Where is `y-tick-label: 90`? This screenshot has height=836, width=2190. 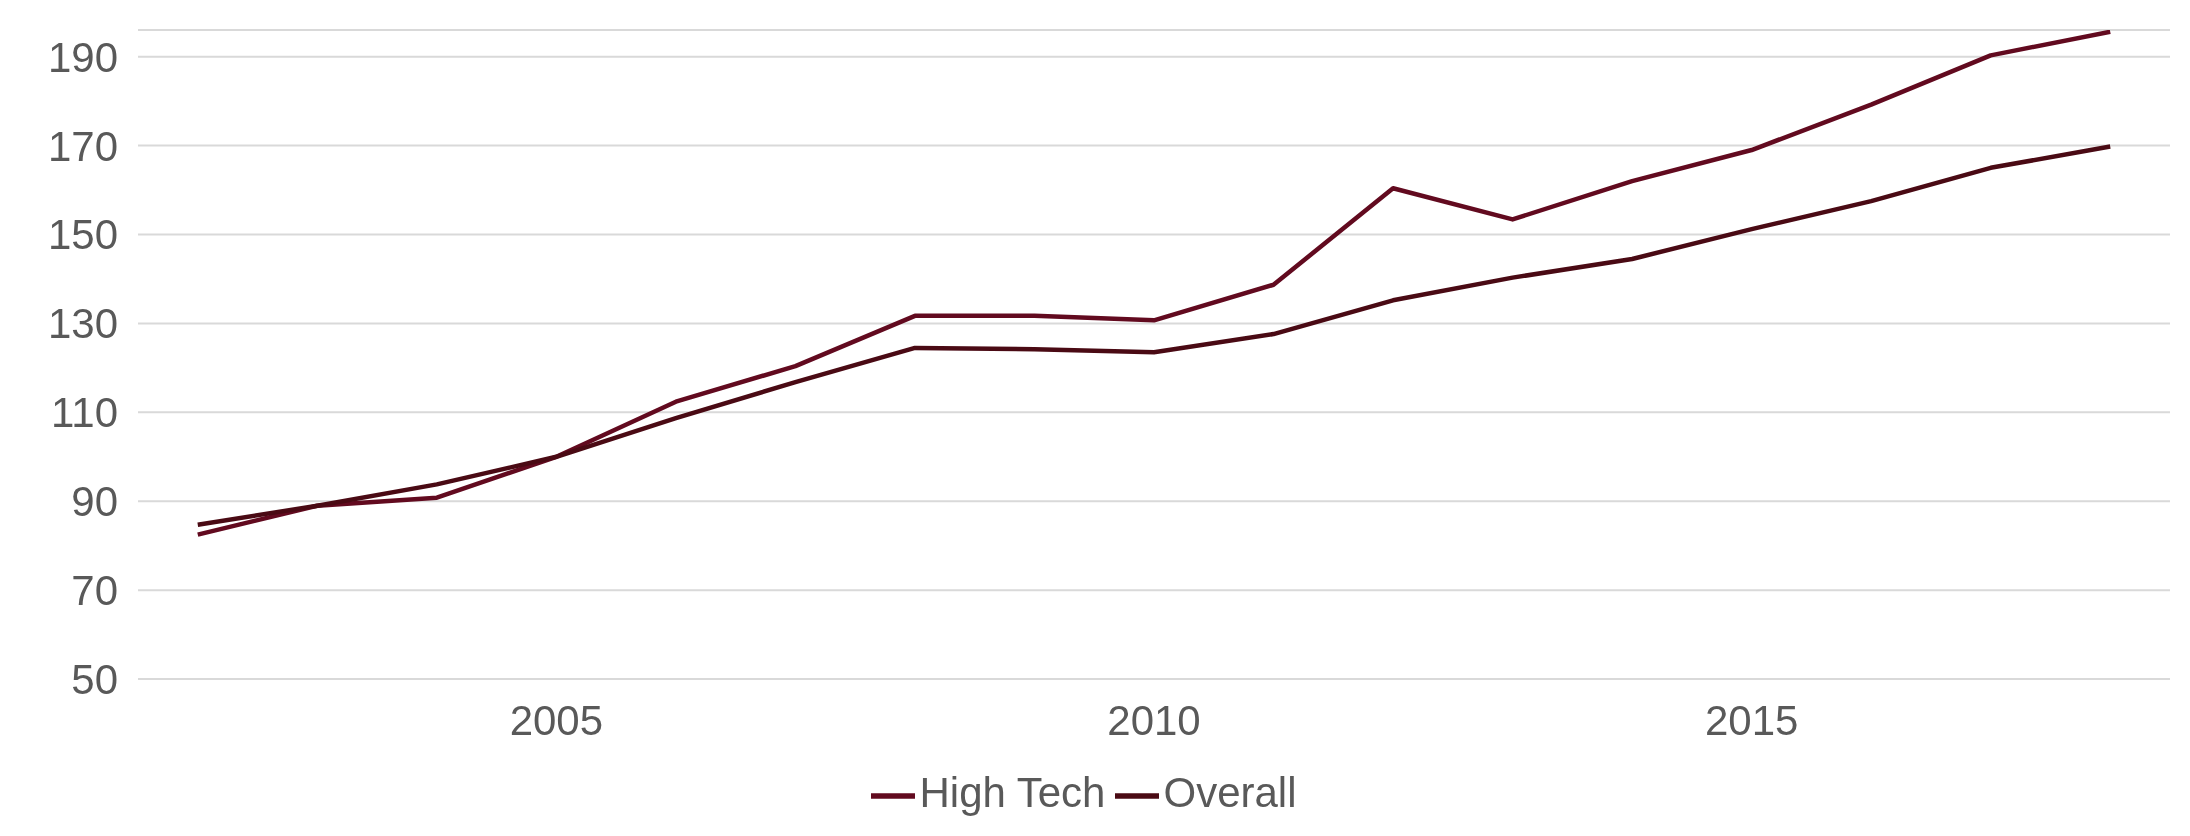 y-tick-label: 90 is located at coordinates (94, 502).